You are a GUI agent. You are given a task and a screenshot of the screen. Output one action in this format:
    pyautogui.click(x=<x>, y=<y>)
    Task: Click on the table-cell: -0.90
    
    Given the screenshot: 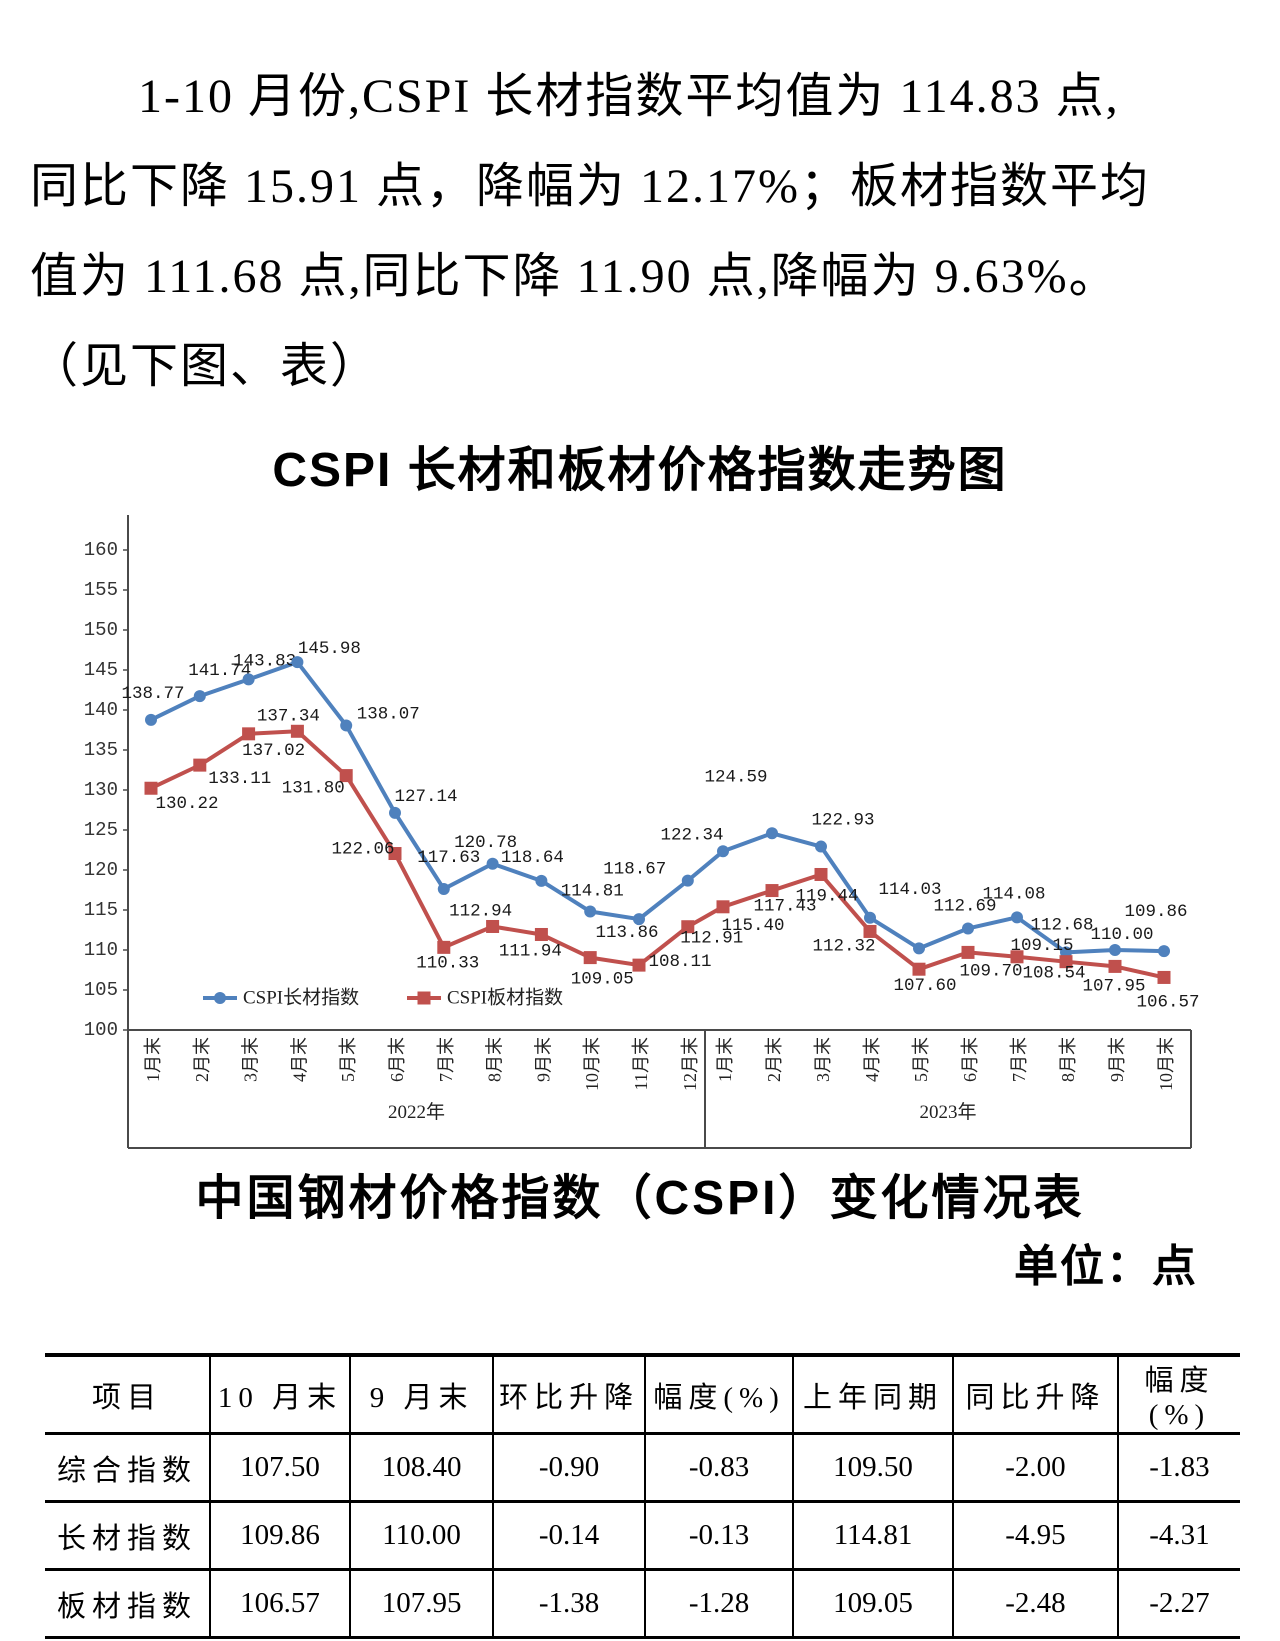 What is the action you would take?
    pyautogui.click(x=569, y=1467)
    